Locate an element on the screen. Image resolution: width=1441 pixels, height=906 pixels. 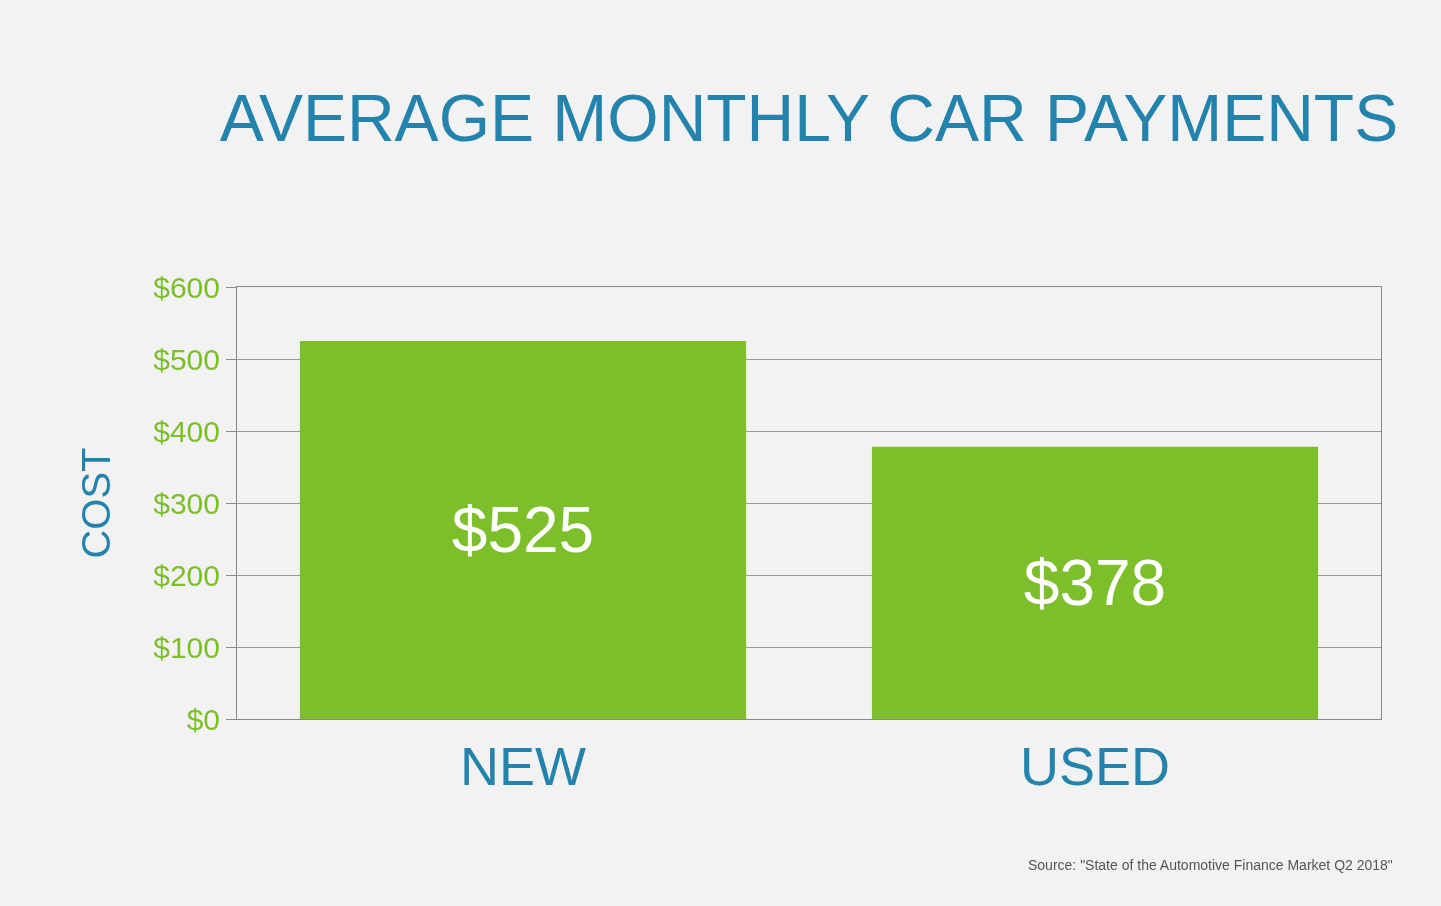
y-tick-label: $100 is located at coordinates (186, 647).